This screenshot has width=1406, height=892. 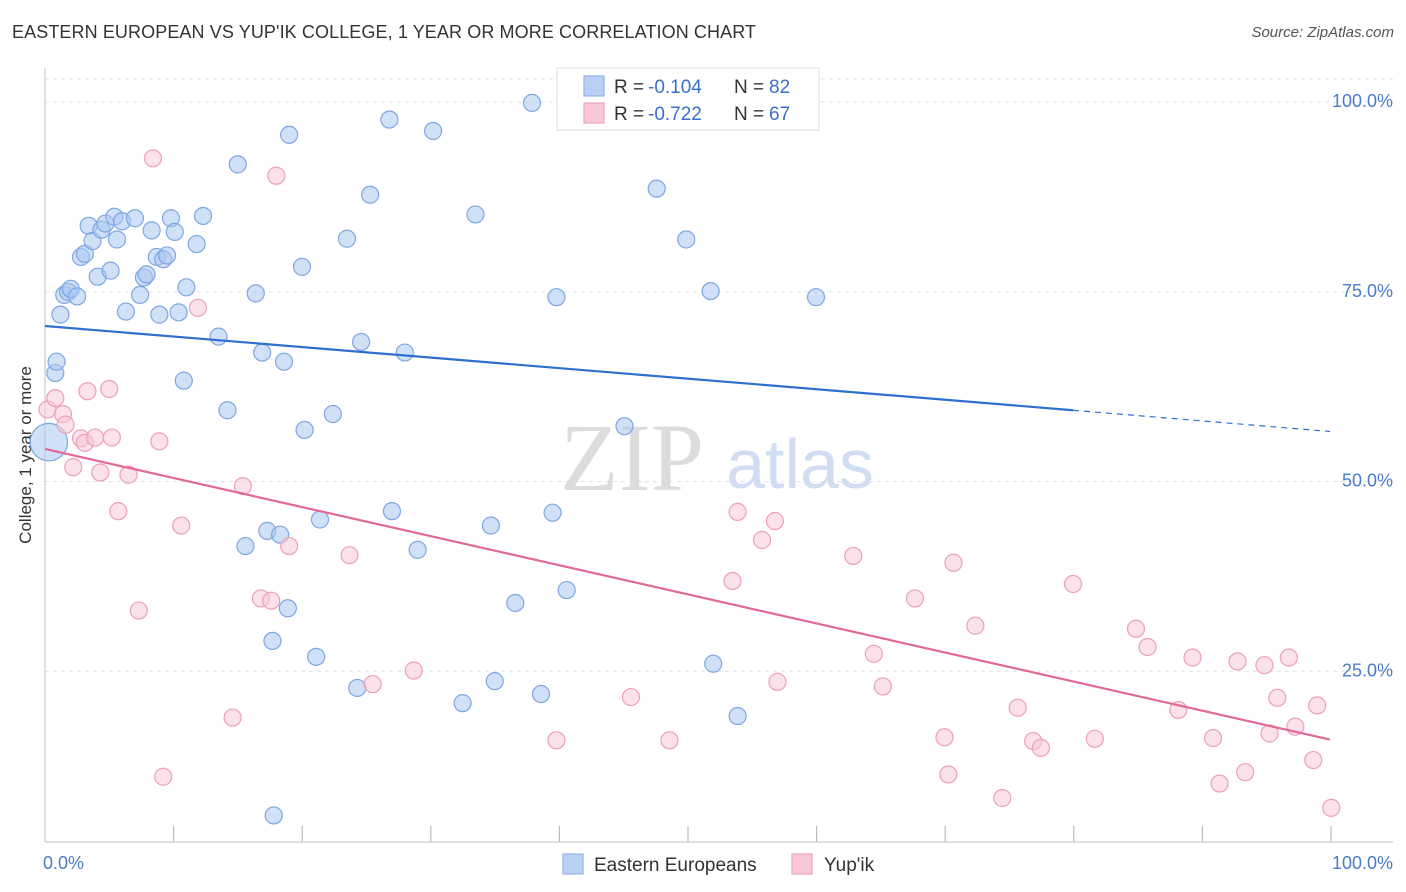 What do you see at coordinates (573, 864) in the screenshot?
I see `bottom-legend-swatch-blue` at bounding box center [573, 864].